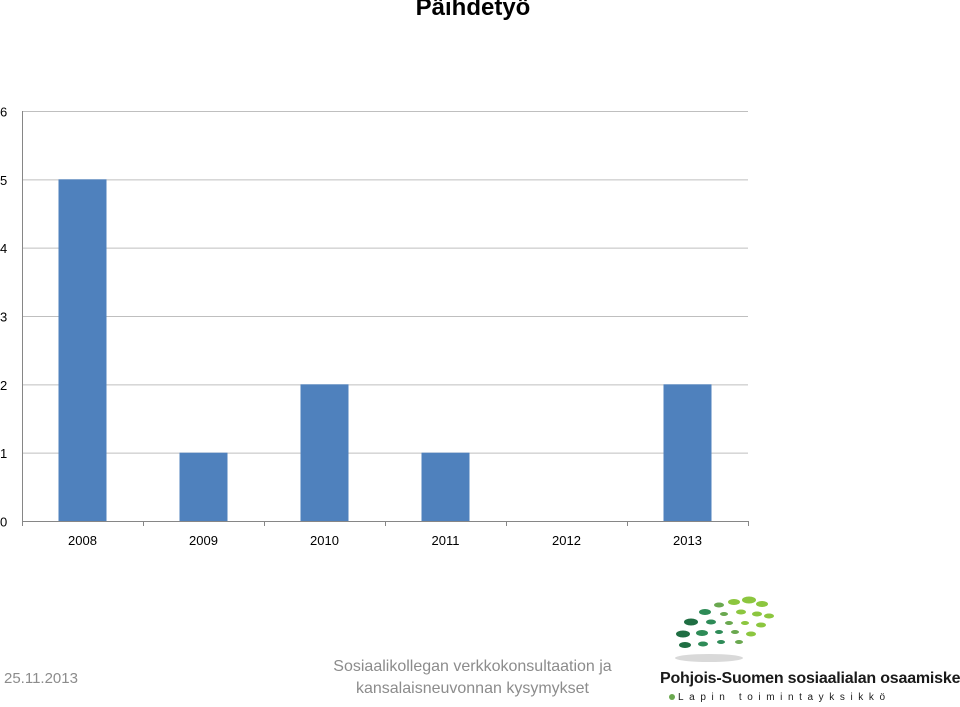 This screenshot has height=707, width=960. Describe the element at coordinates (3, 453) in the screenshot. I see `y-tick-label: 1` at that location.